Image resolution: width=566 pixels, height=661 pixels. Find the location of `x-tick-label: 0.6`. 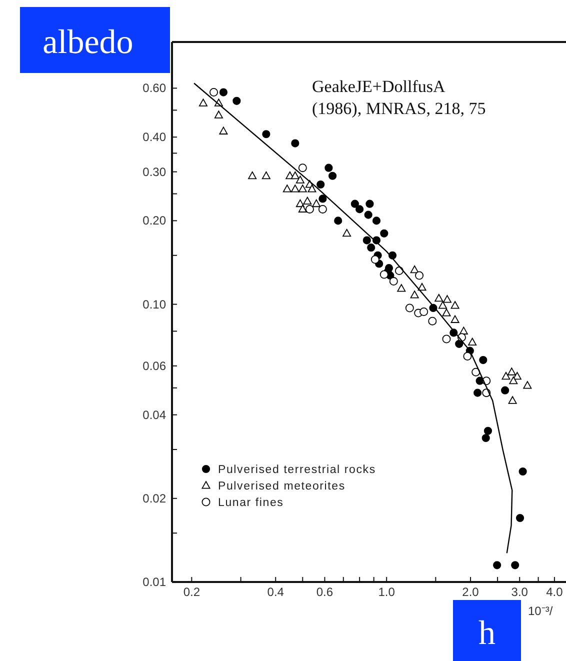

x-tick-label: 0.6 is located at coordinates (325, 592).